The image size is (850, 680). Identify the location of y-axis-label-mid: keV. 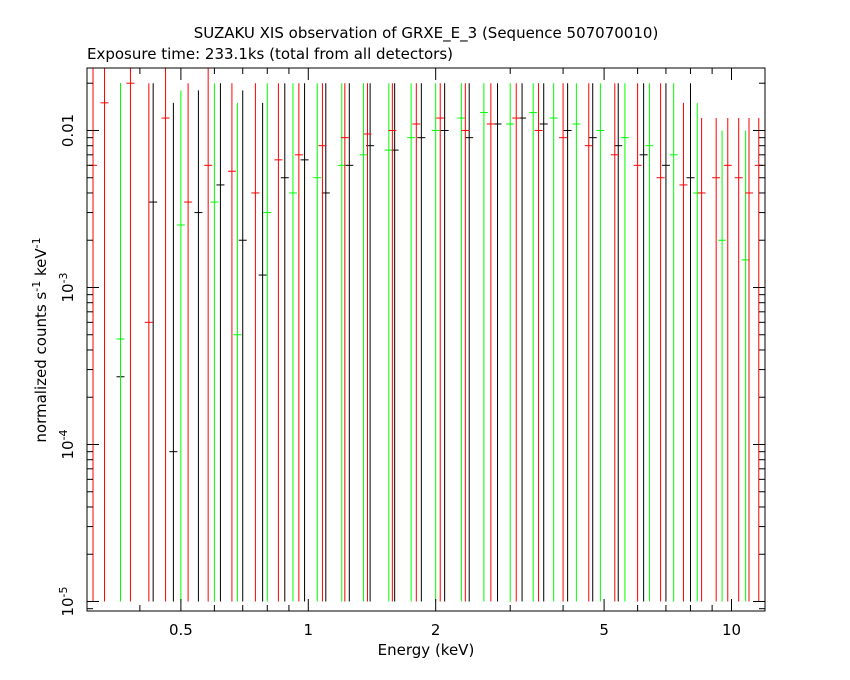
(41, 264).